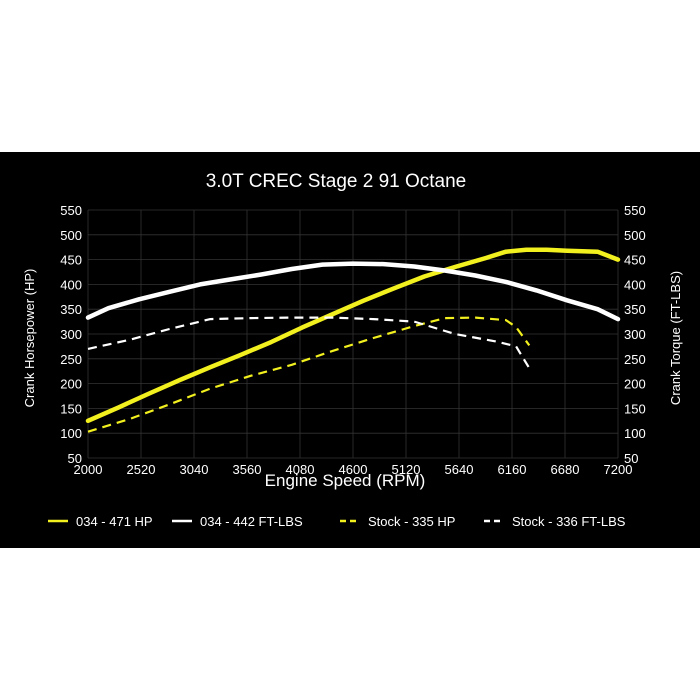  Describe the element at coordinates (406, 469) in the screenshot. I see `x-tick-label: 5120` at that location.